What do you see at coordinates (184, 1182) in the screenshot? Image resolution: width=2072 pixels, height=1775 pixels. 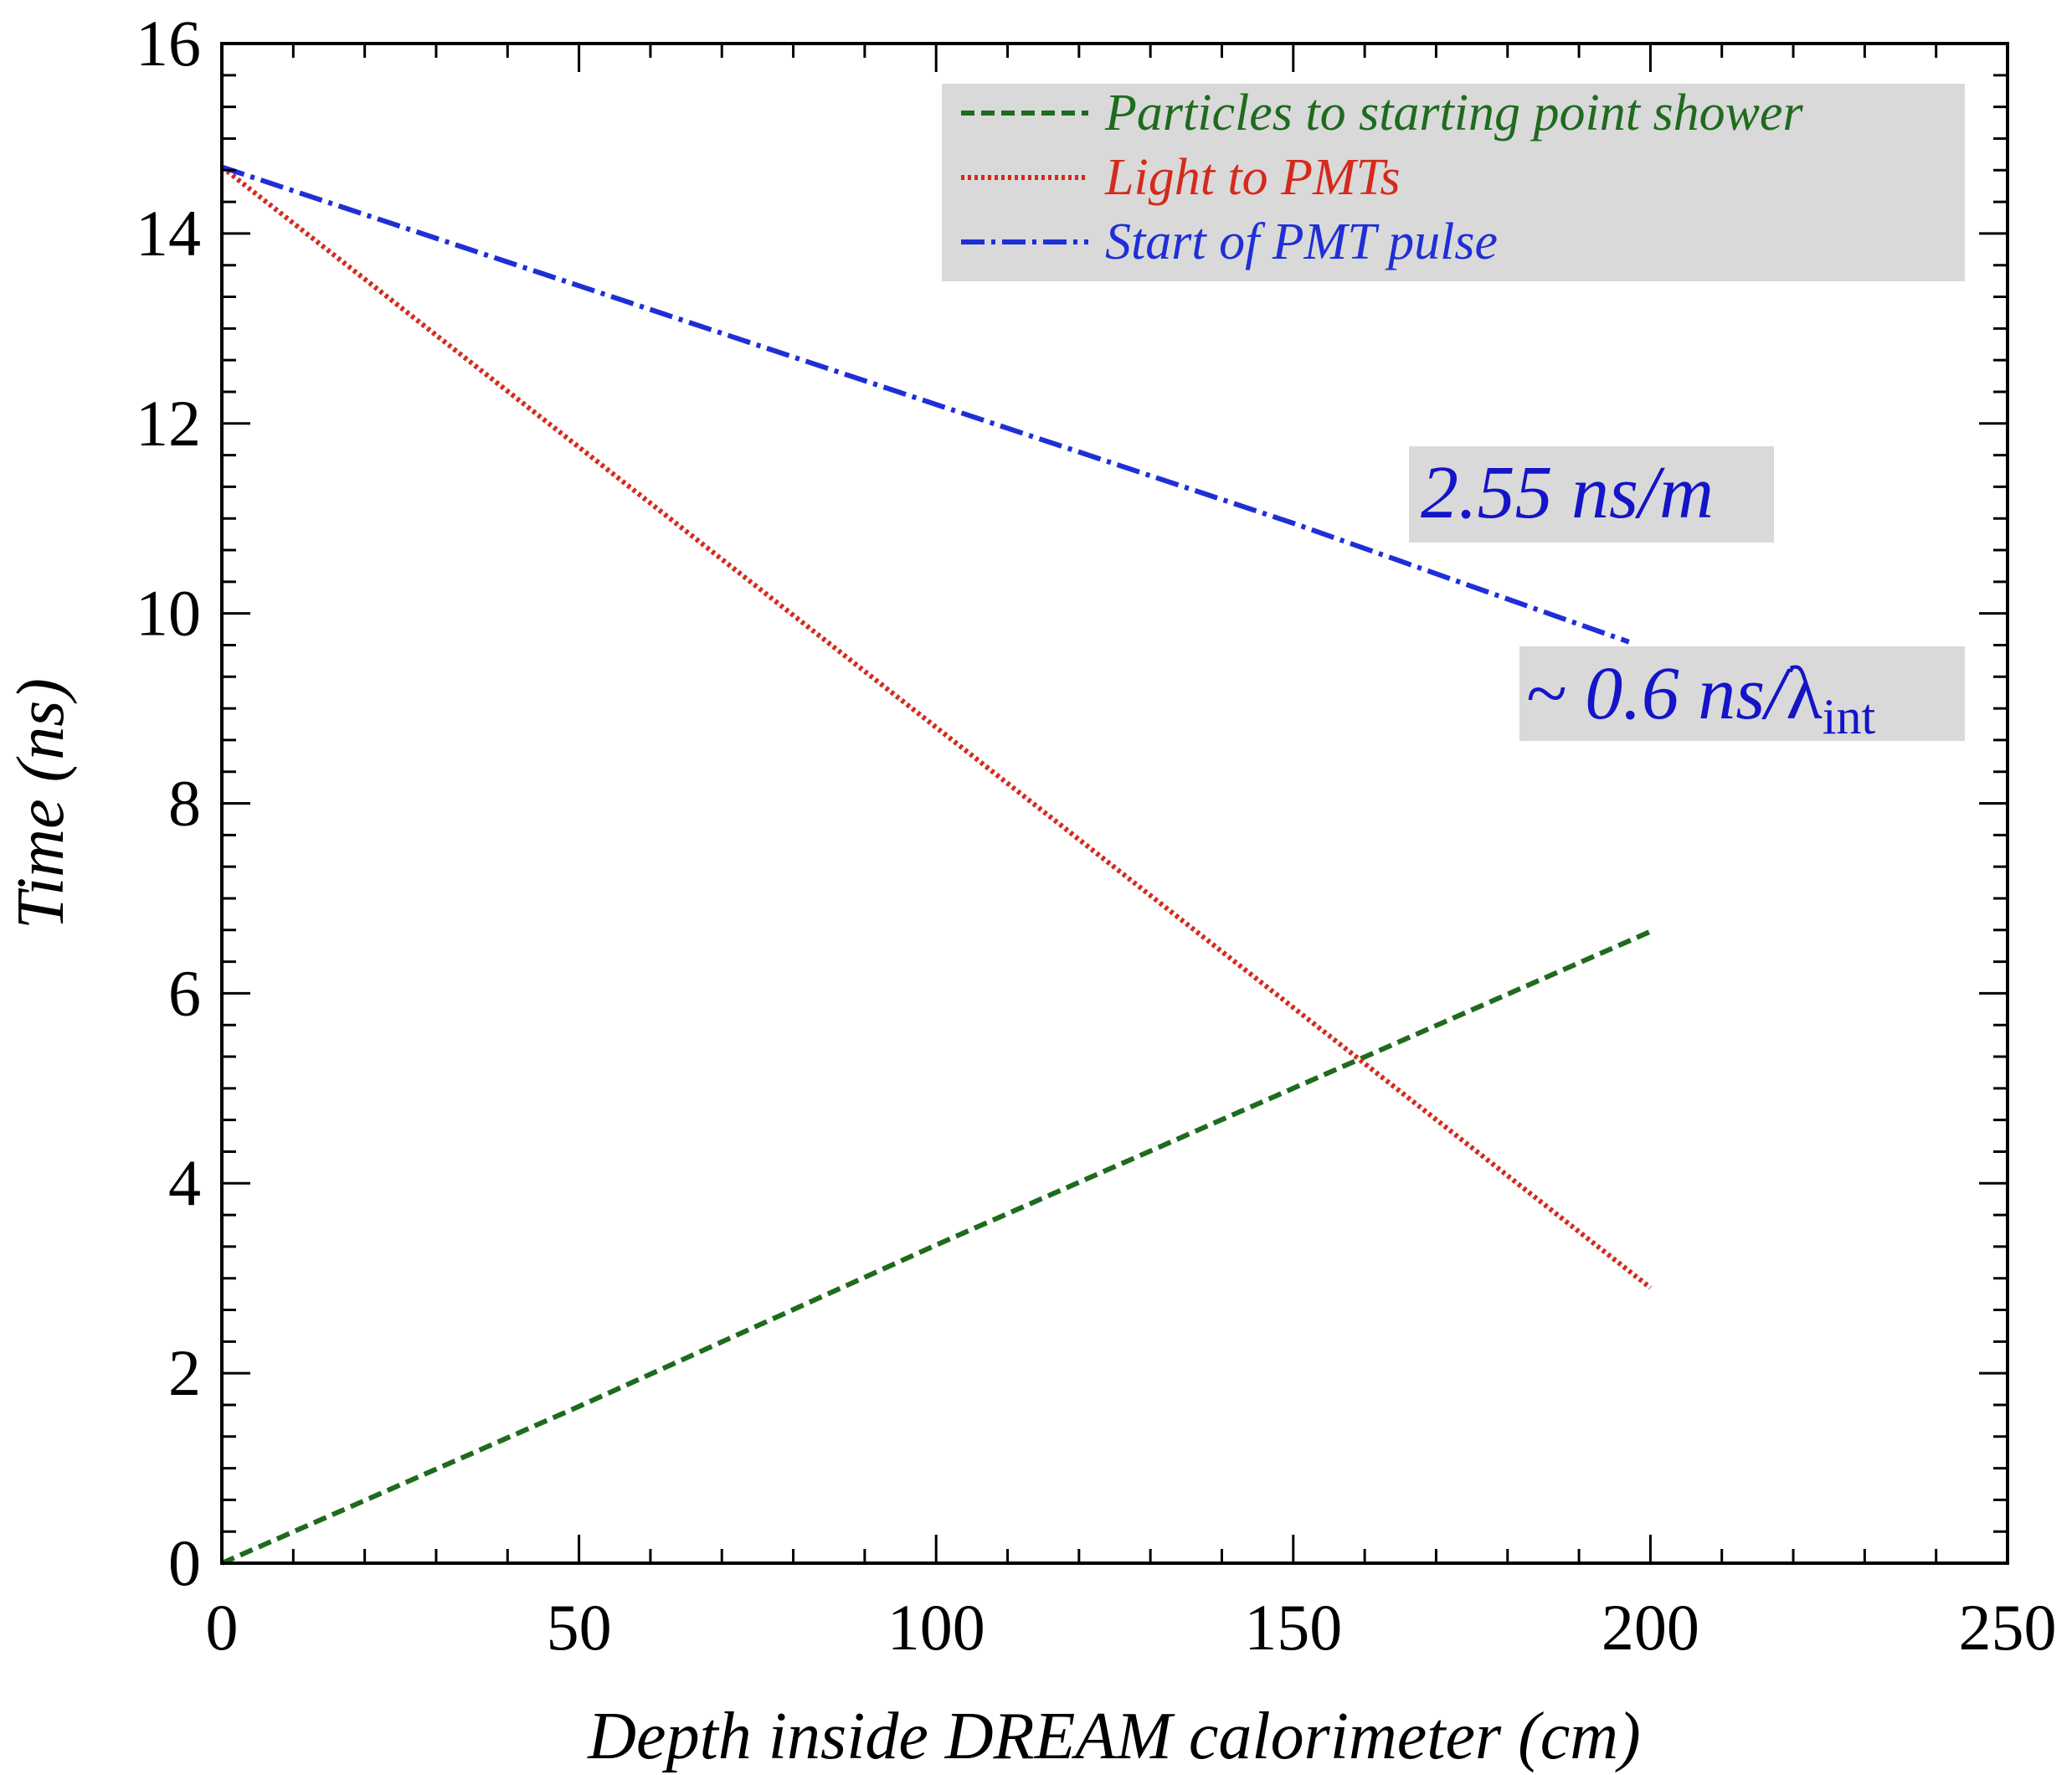 I see `y-tick-label: 4` at bounding box center [184, 1182].